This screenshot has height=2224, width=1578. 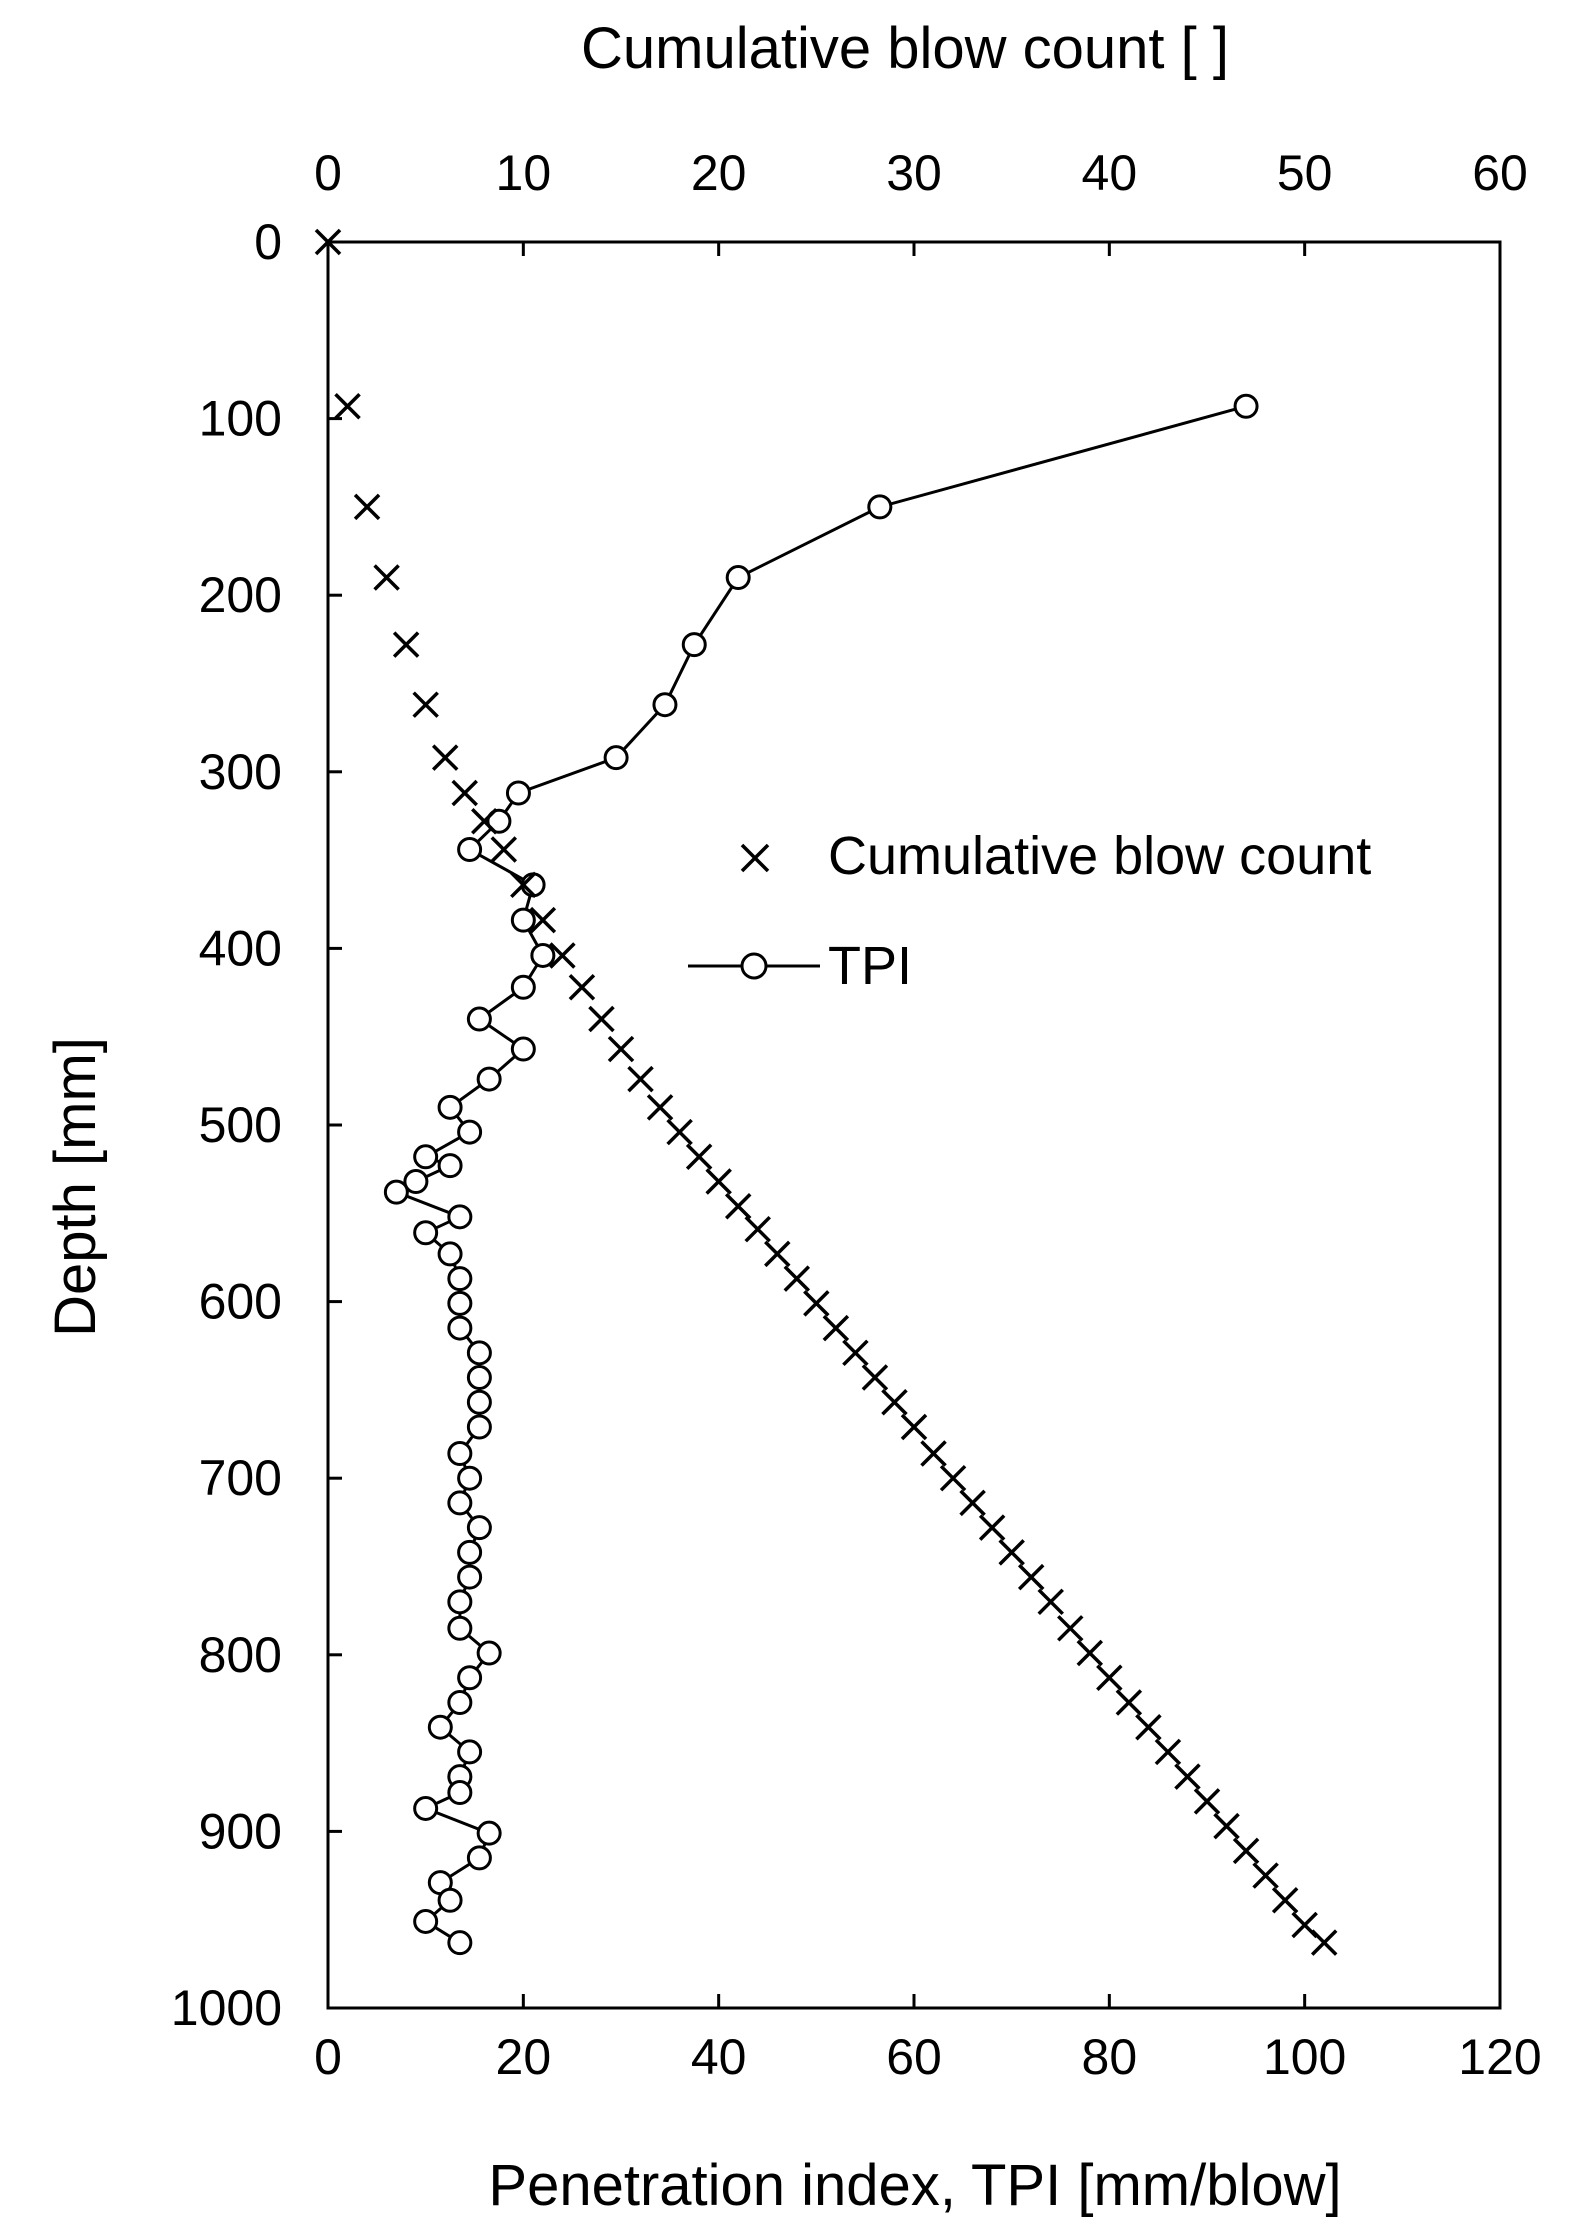 I want to click on y-tick-label: 300, so click(x=240, y=772).